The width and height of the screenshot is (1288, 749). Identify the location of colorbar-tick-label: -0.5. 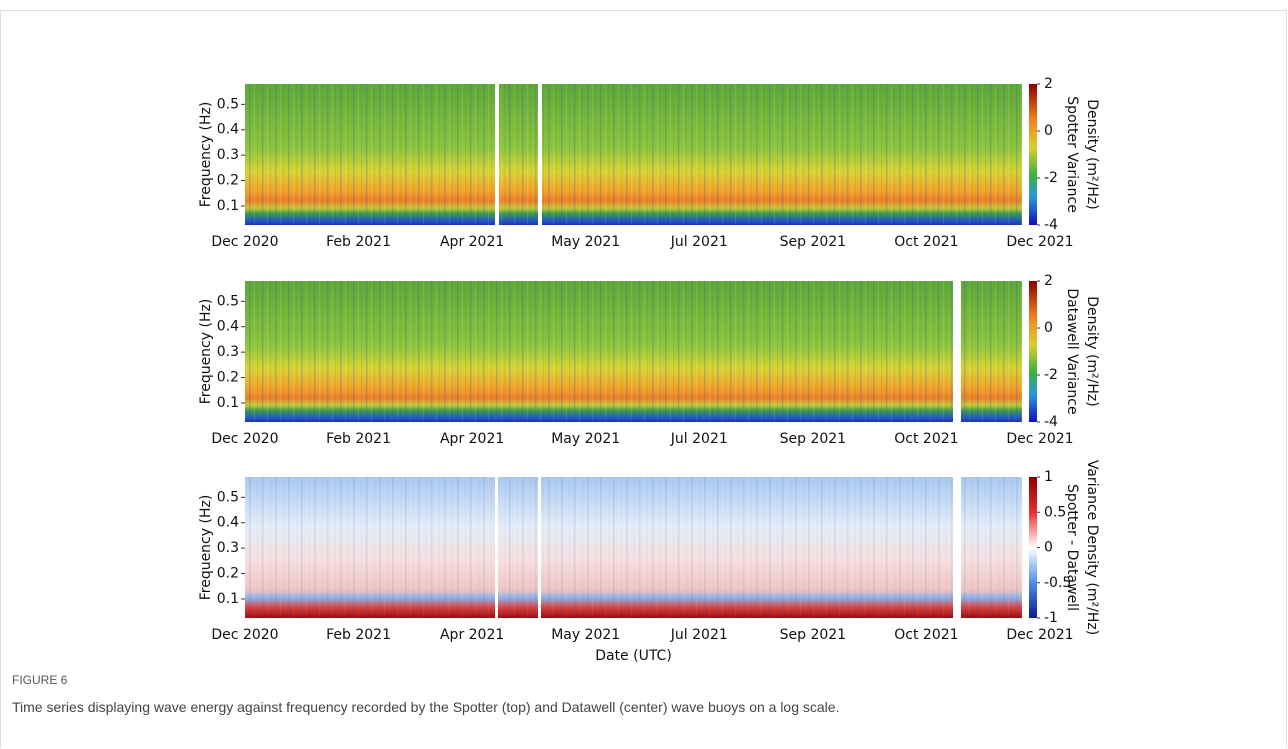
(1057, 583).